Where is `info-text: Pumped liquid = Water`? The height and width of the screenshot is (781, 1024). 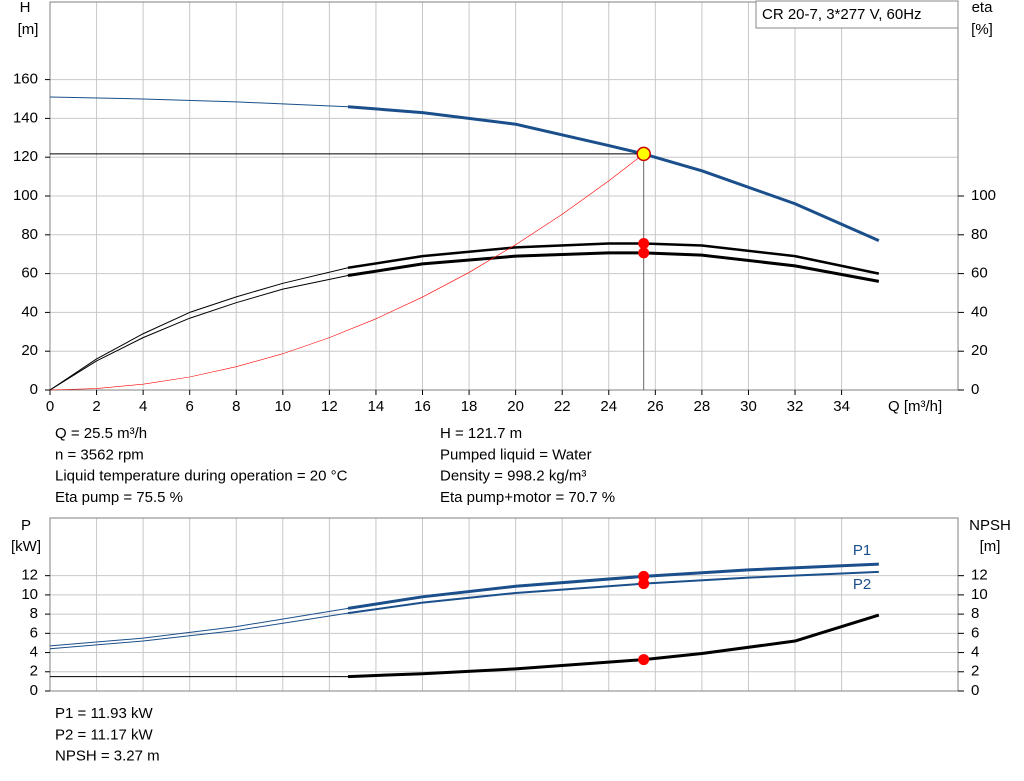
info-text: Pumped liquid = Water is located at coordinates (516, 454).